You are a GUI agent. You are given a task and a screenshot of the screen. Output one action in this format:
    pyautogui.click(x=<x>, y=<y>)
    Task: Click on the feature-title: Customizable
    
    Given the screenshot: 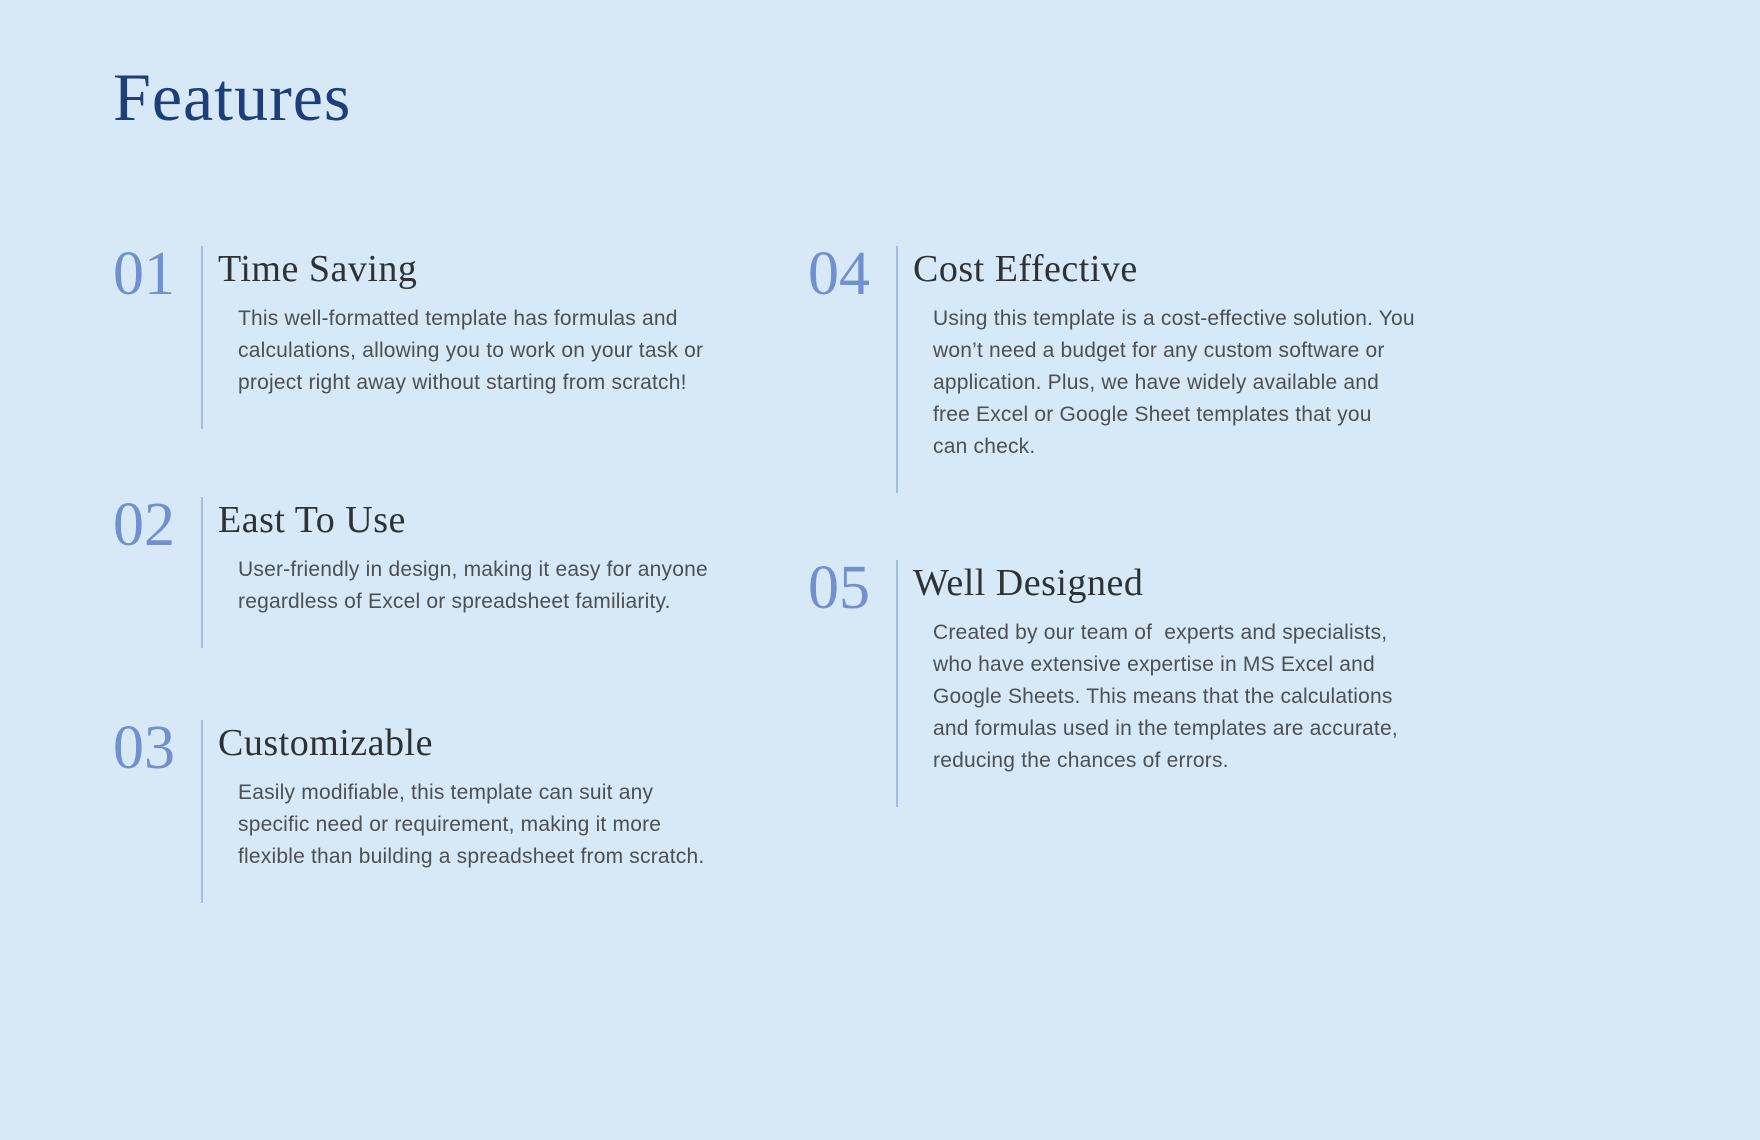 What is the action you would take?
    pyautogui.click(x=325, y=743)
    